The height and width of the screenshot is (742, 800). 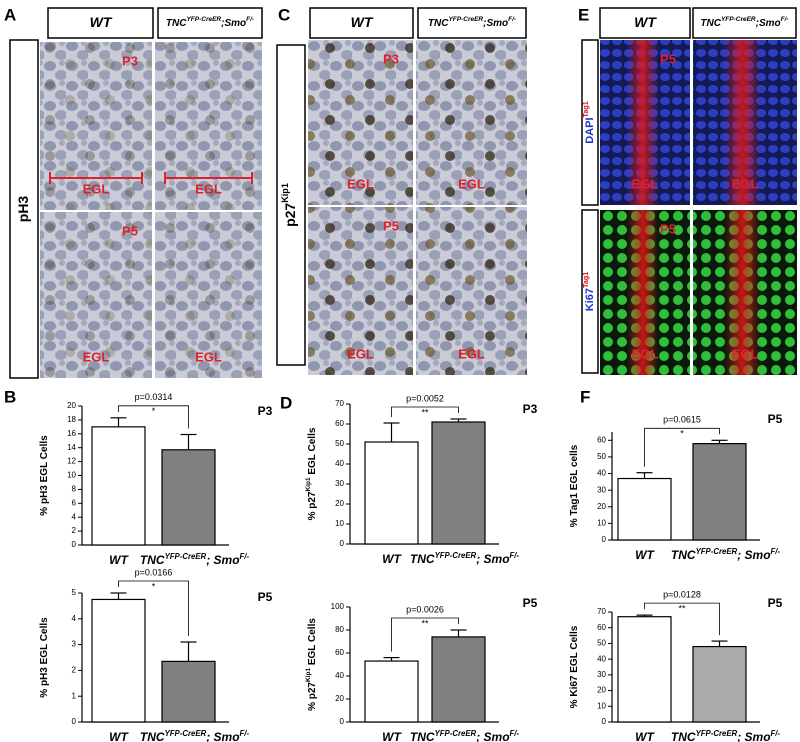 What do you see at coordinates (308, 675) in the screenshot?
I see `superscript: Kip1` at bounding box center [308, 675].